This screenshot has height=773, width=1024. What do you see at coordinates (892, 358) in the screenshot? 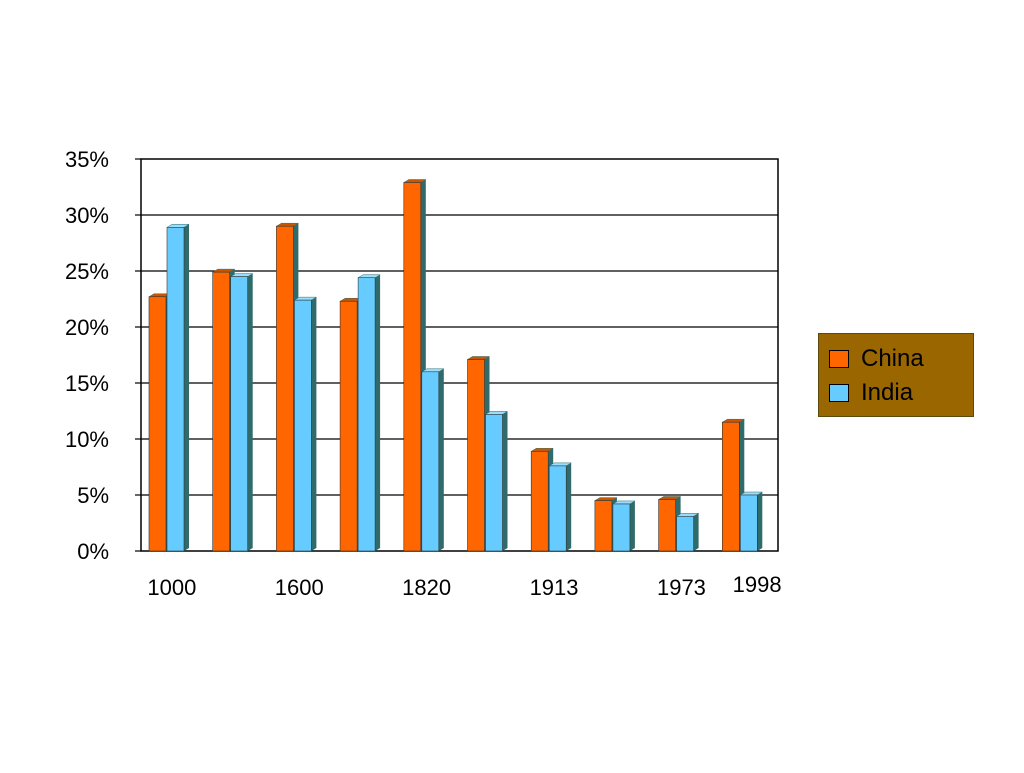
I see `legend-label-china: China` at bounding box center [892, 358].